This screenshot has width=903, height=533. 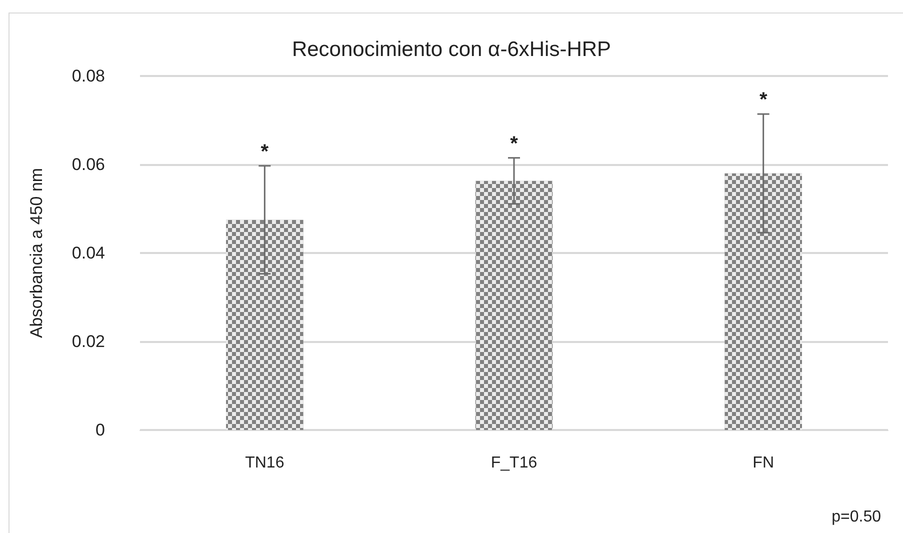 I want to click on text: p=0.50, so click(x=857, y=517).